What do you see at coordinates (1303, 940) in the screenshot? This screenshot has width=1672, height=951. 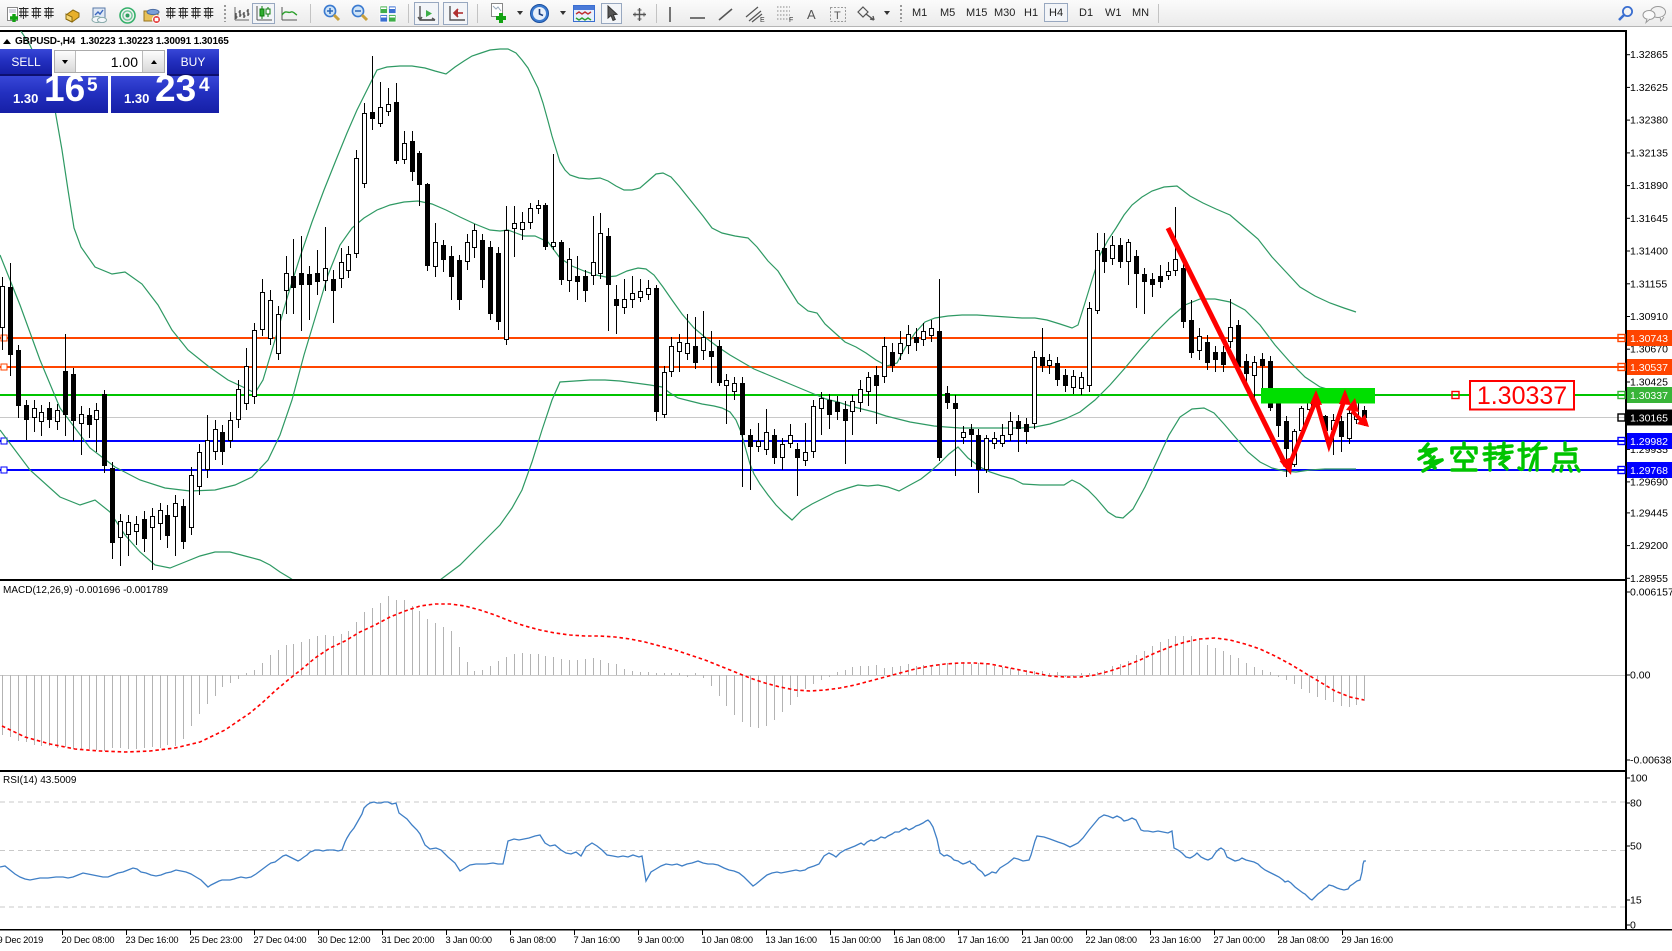 I see `svg-text: 28 Jan 08:00` at bounding box center [1303, 940].